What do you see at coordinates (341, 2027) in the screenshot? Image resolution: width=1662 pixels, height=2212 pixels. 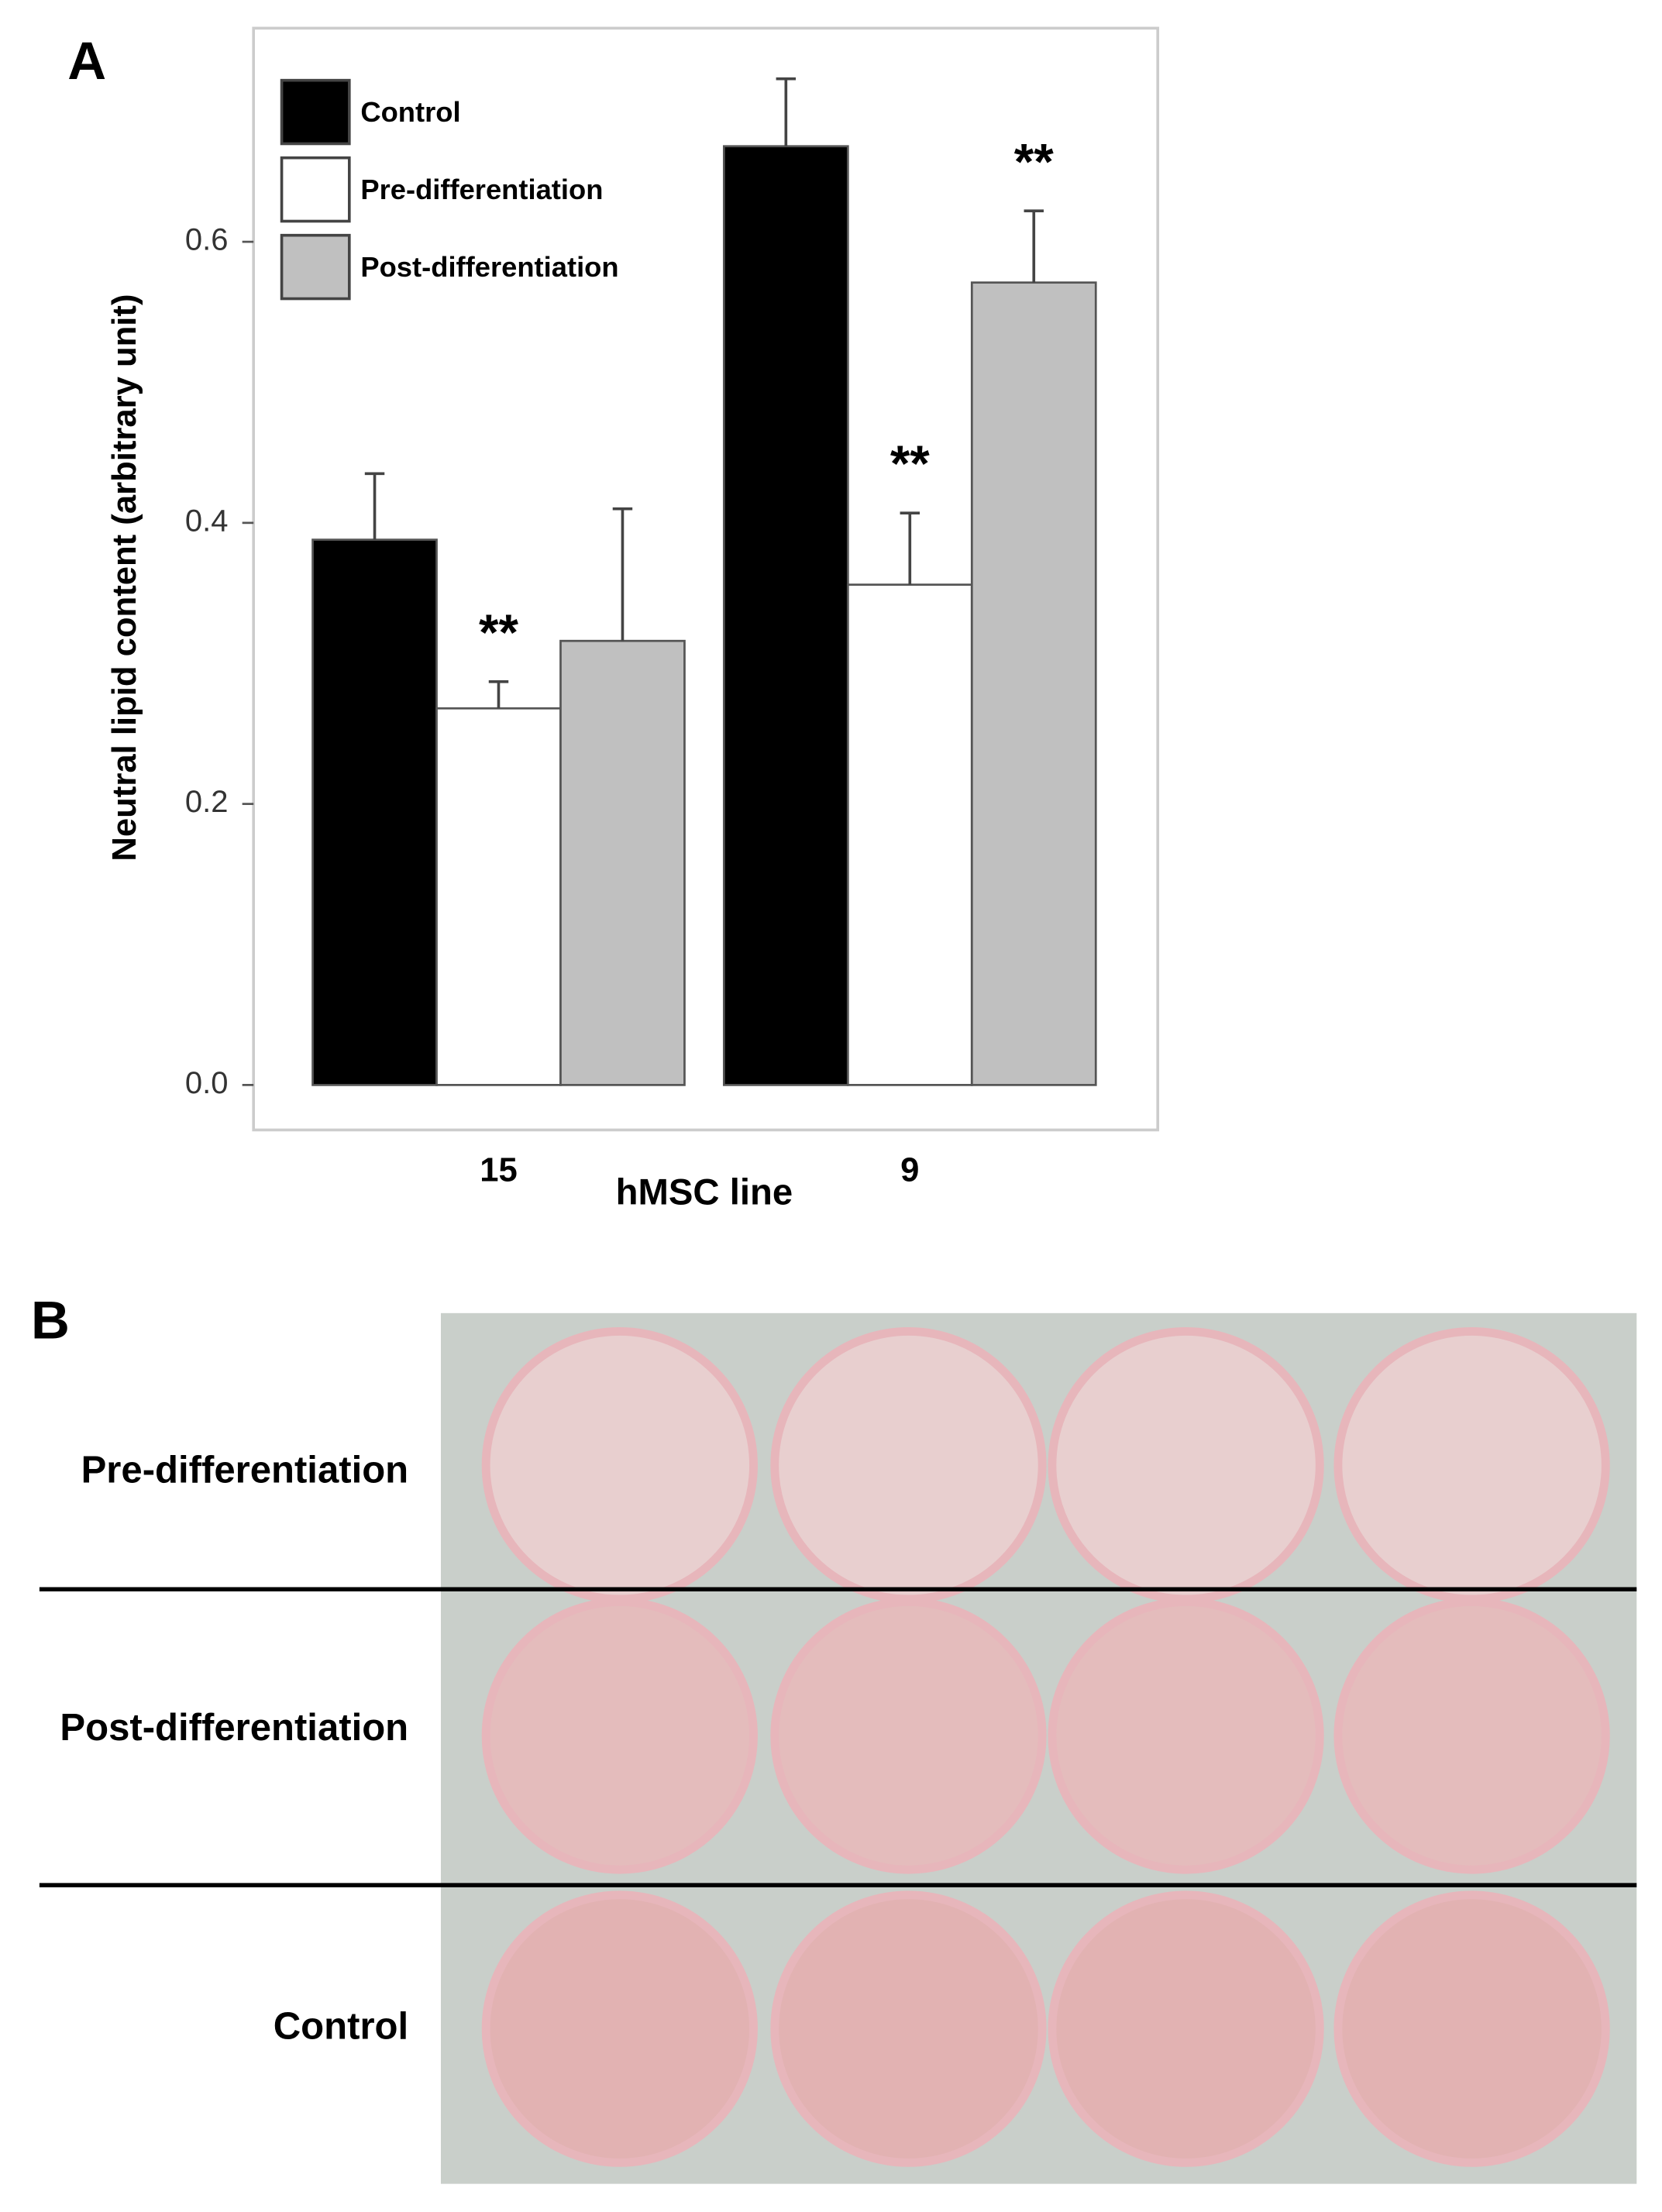 I see `row-label: Control` at bounding box center [341, 2027].